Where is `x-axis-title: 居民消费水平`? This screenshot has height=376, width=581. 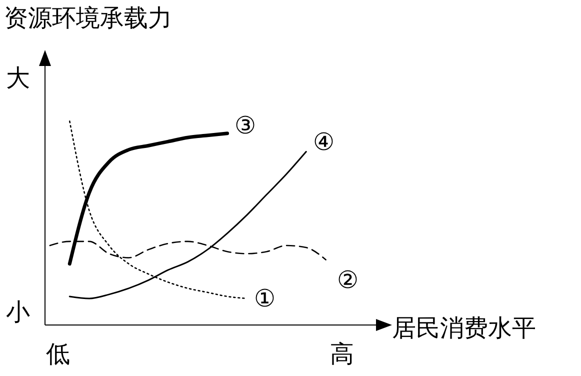 x-axis-title: 居民消费水平 is located at coordinates (464, 328).